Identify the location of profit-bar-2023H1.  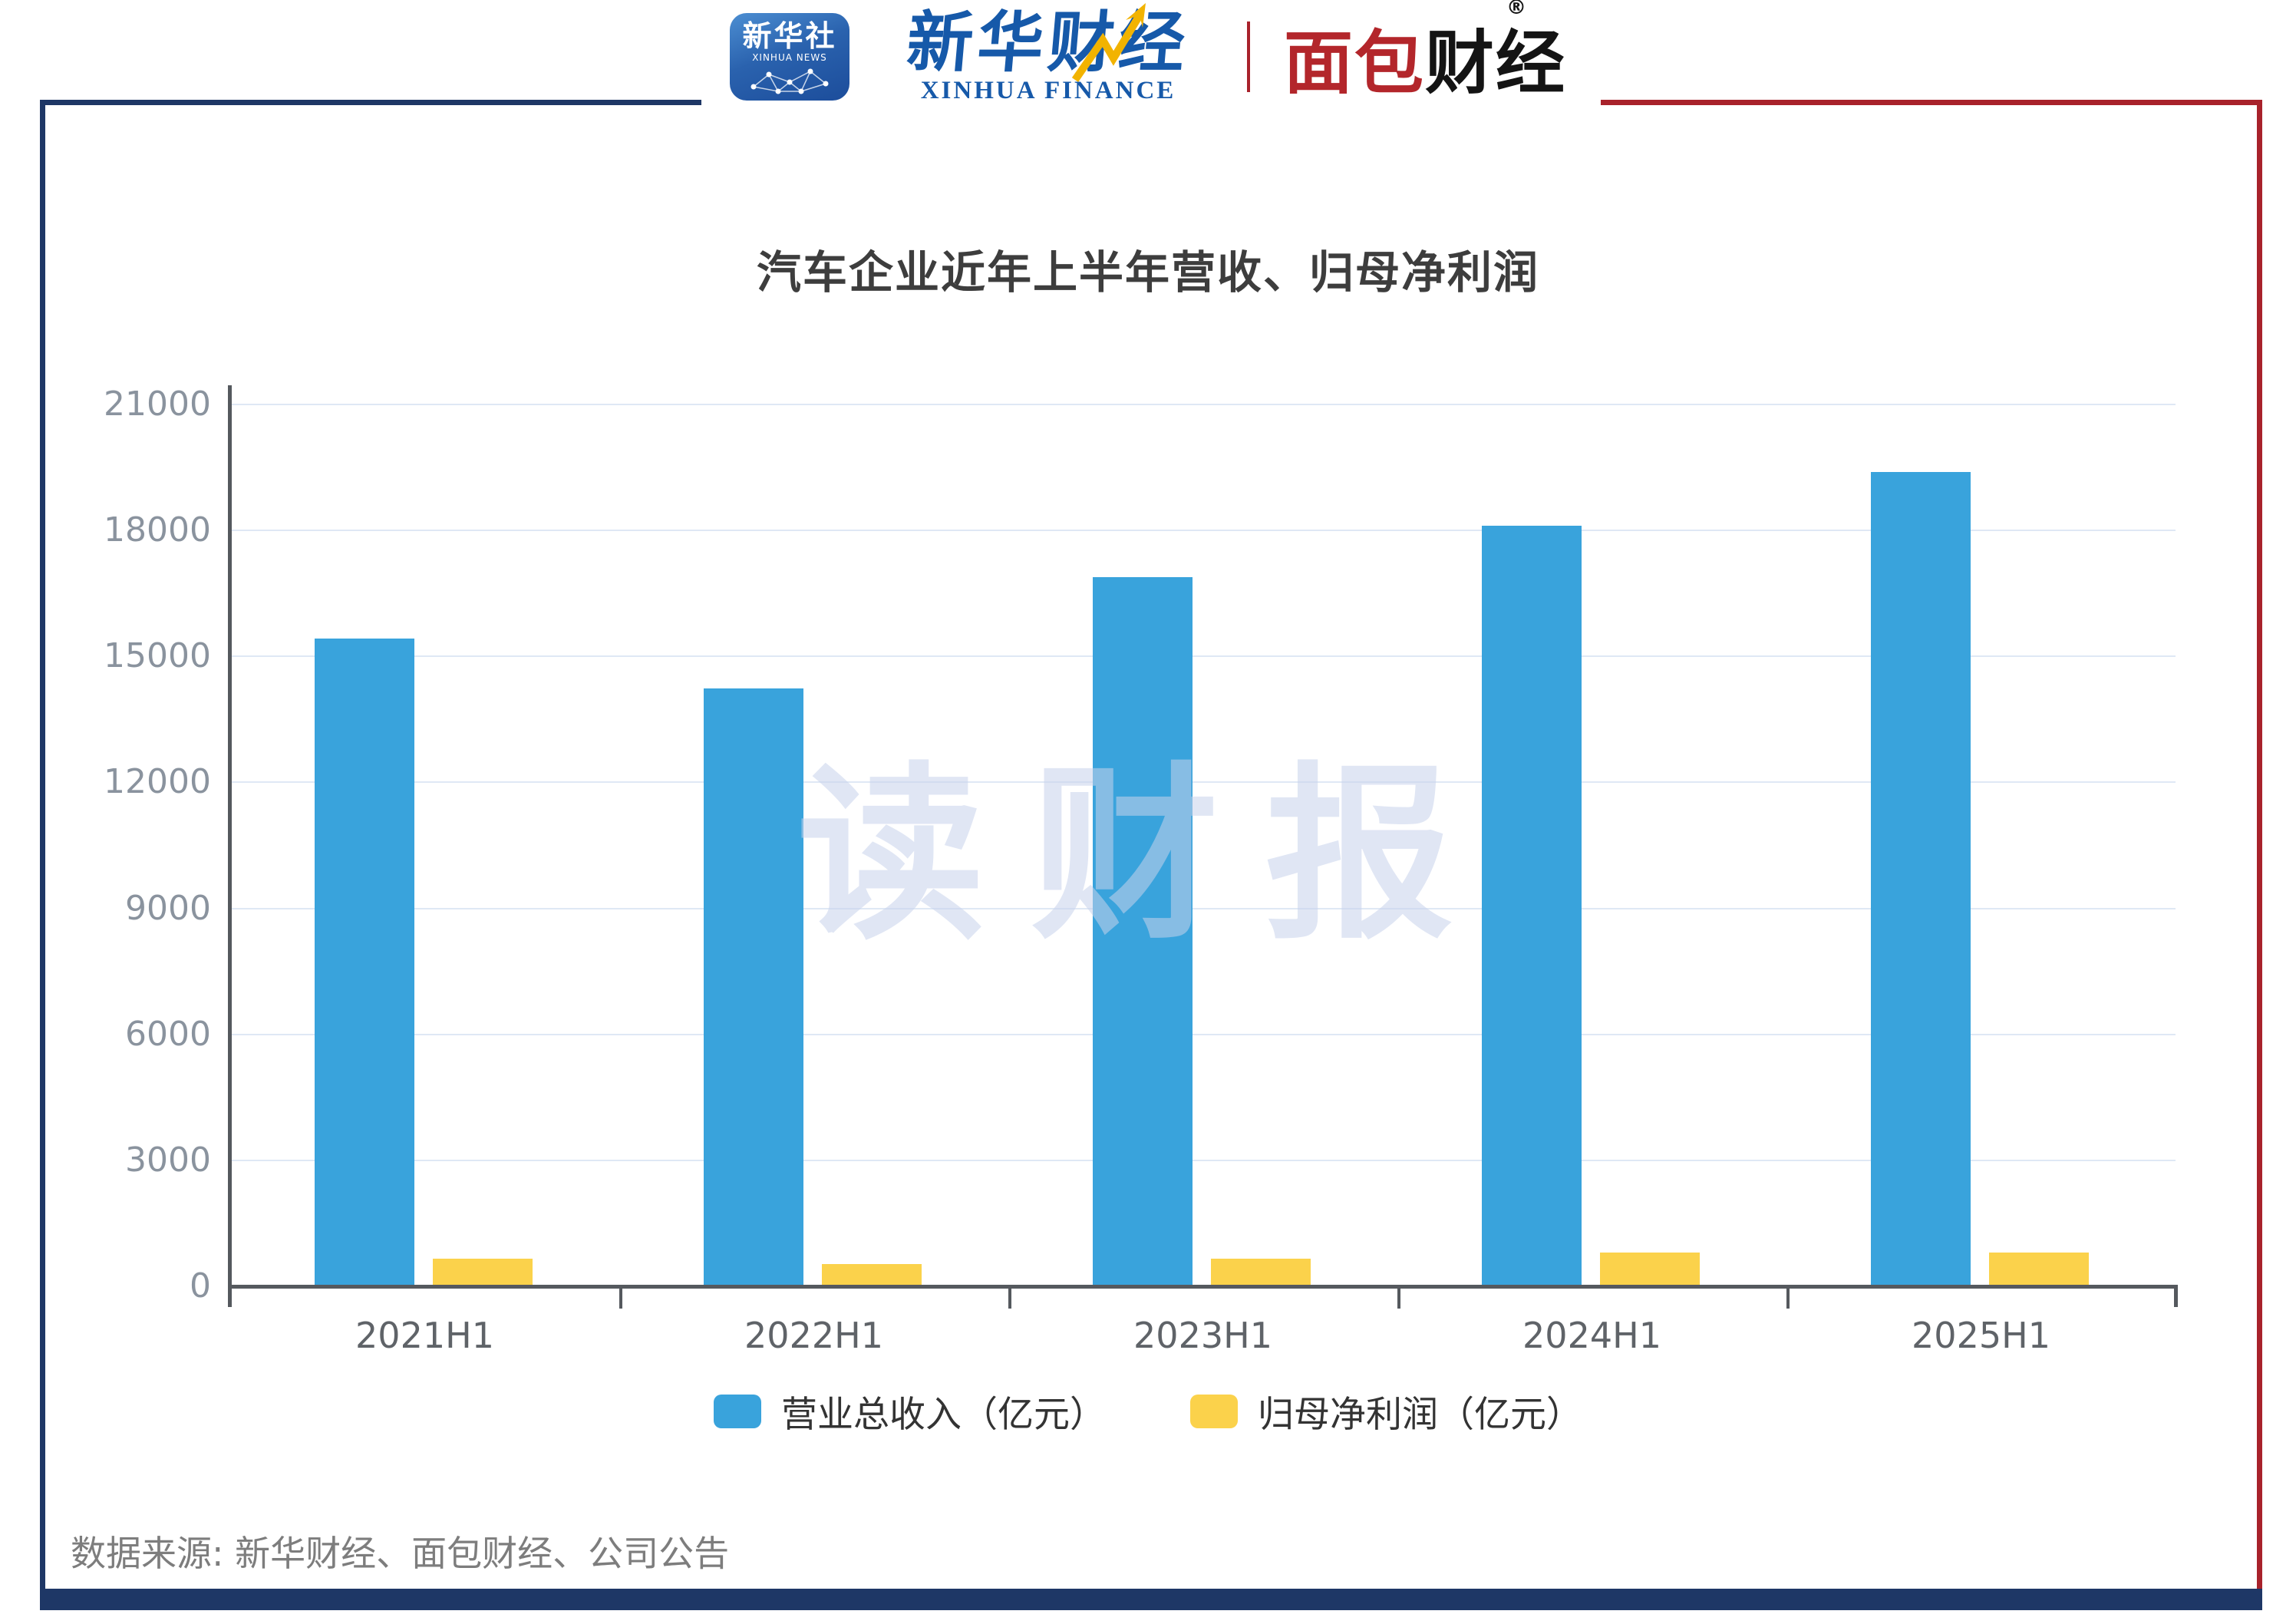
(1261, 1272).